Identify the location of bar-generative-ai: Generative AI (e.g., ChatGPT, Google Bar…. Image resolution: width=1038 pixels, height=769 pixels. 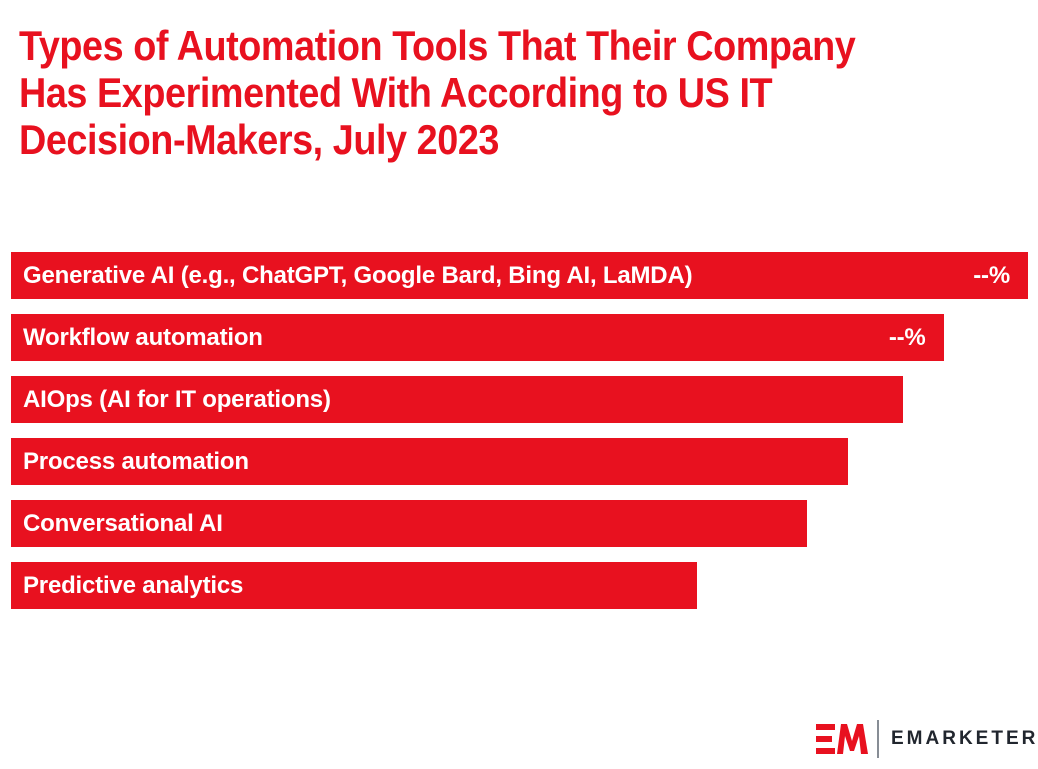
(519, 275).